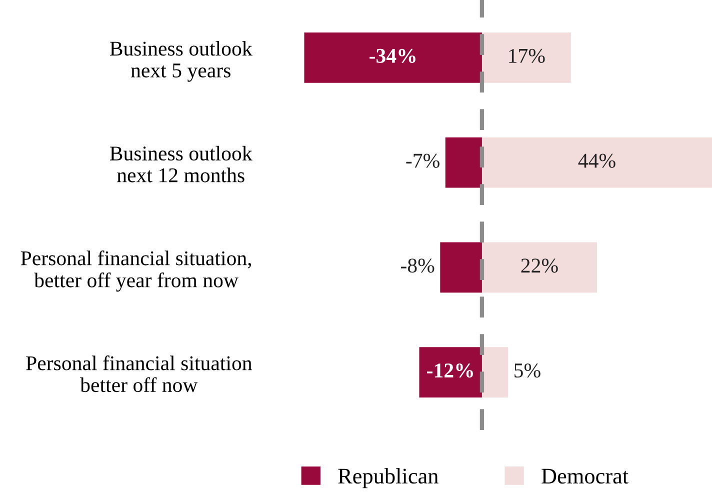 This screenshot has height=500, width=712. I want to click on data-label: 44%, so click(597, 161).